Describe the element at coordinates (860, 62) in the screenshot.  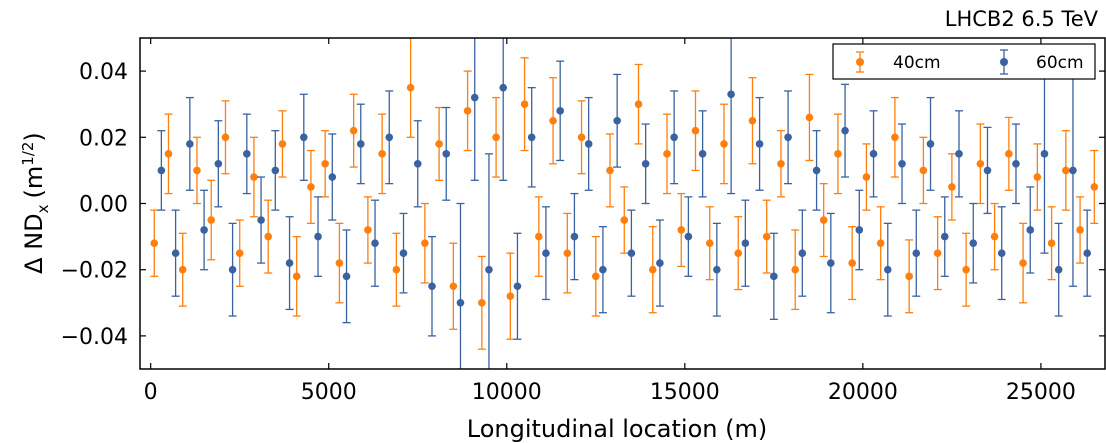
I see `legend-40cm-marker` at that location.